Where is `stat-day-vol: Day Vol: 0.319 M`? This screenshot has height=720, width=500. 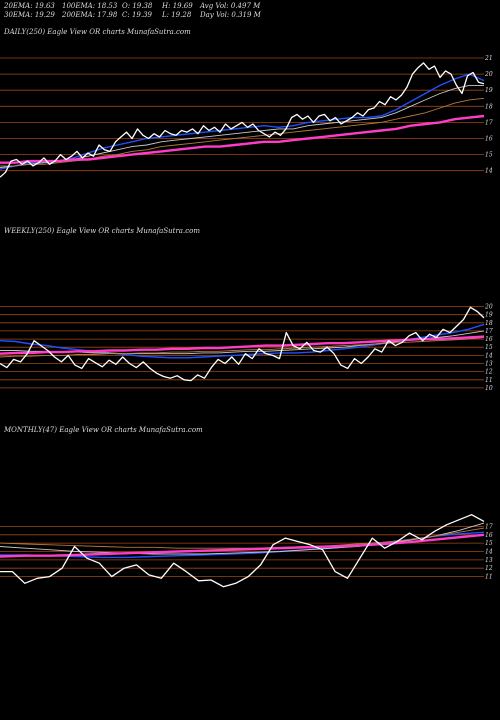
stat-day-vol: Day Vol: 0.319 M is located at coordinates (230, 15).